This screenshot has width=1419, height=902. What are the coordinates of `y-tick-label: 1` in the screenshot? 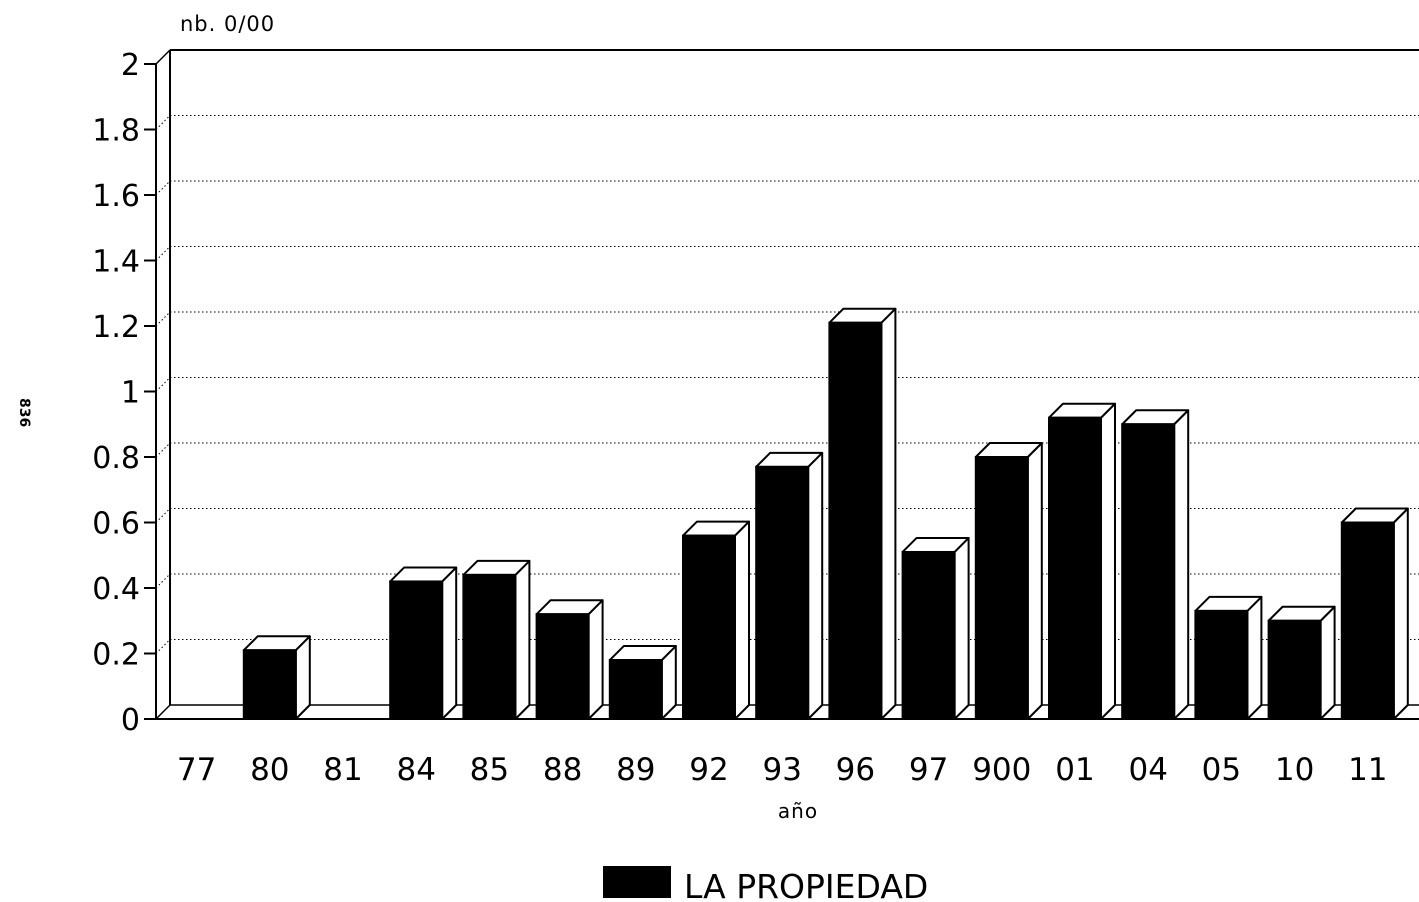 It's located at (130, 393).